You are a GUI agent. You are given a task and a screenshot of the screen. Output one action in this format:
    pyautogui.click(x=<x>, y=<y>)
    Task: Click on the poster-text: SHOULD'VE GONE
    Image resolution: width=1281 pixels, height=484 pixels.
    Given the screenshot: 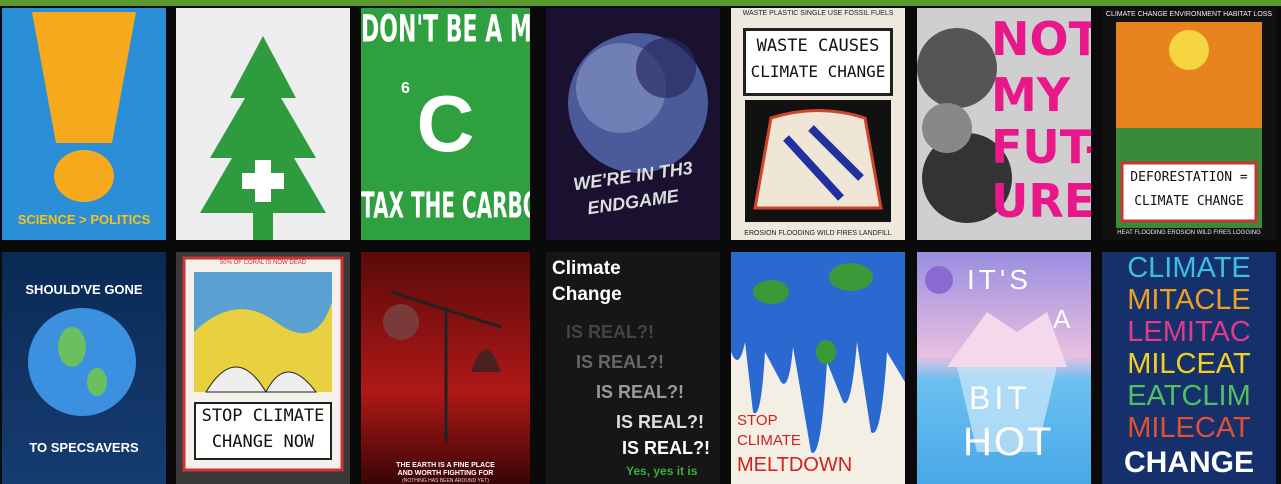 What is the action you would take?
    pyautogui.click(x=84, y=289)
    